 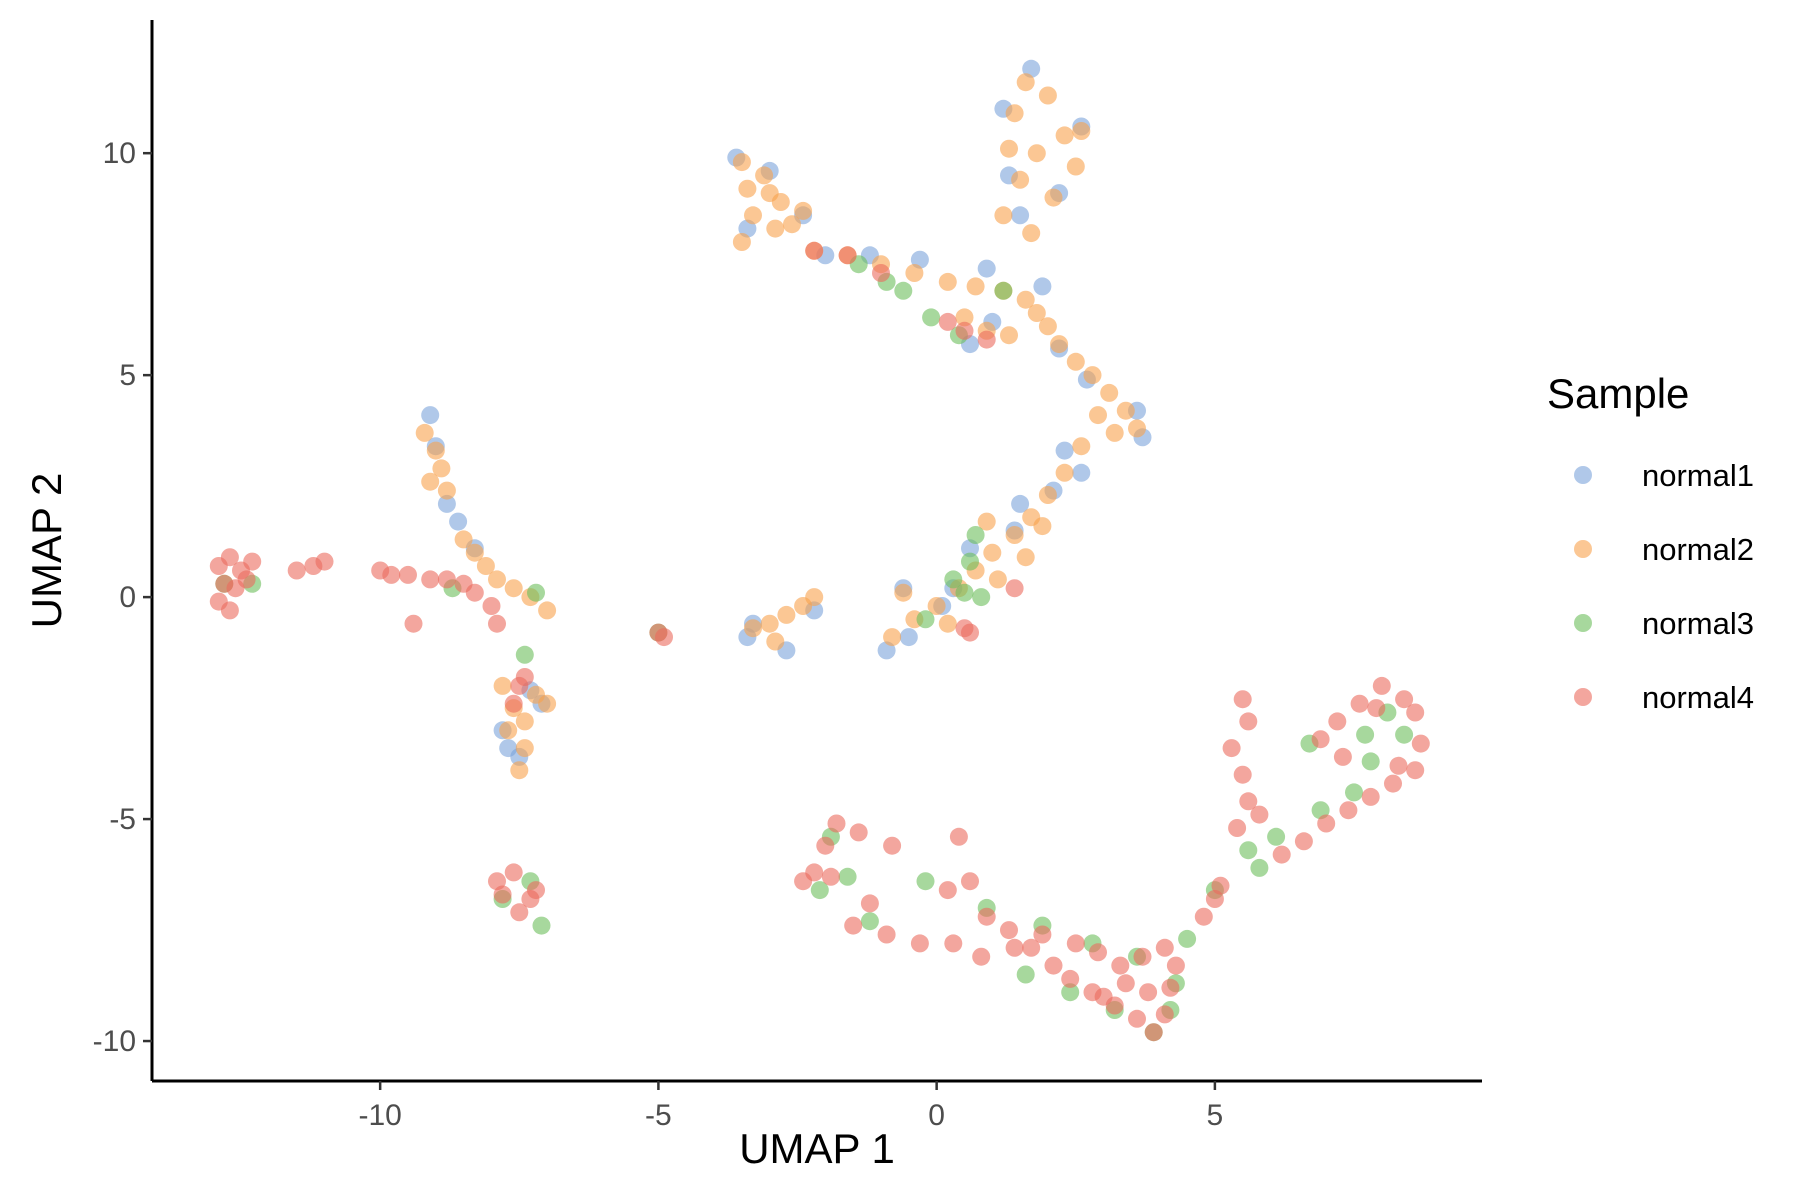 I want to click on legend-label-normal1: normal1, so click(x=1698, y=475).